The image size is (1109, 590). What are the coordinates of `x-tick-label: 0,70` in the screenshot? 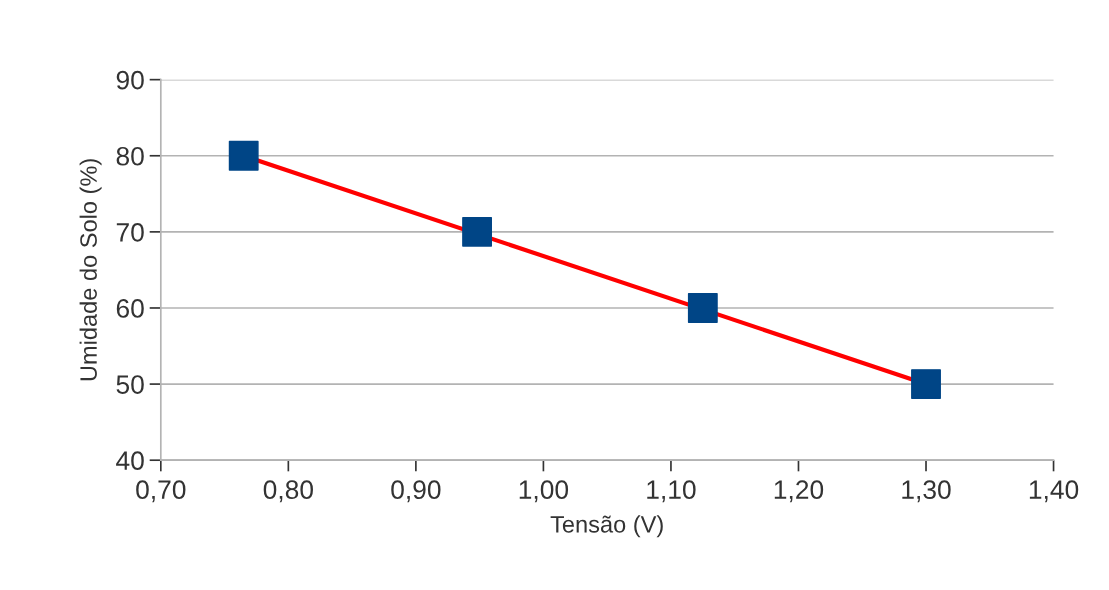 It's located at (161, 491).